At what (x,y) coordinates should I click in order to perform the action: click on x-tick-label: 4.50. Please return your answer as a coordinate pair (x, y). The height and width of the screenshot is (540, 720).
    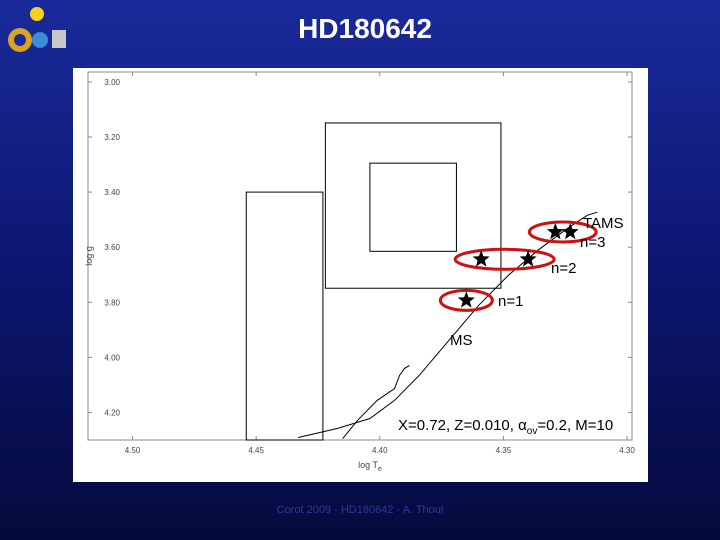
    Looking at the image, I should click on (133, 450).